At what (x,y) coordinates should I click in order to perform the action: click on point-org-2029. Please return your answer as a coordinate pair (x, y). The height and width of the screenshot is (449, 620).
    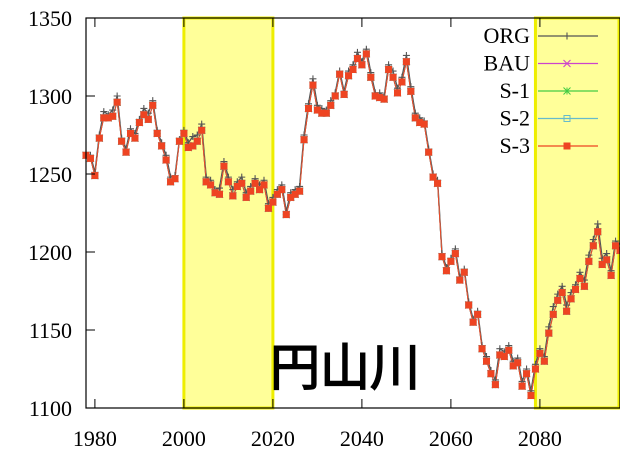
    Looking at the image, I should click on (313, 79).